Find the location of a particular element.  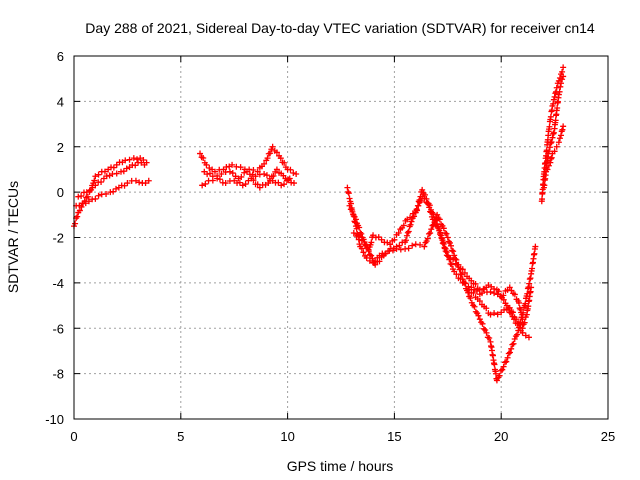

series-arc-1c is located at coordinates (111, 179).